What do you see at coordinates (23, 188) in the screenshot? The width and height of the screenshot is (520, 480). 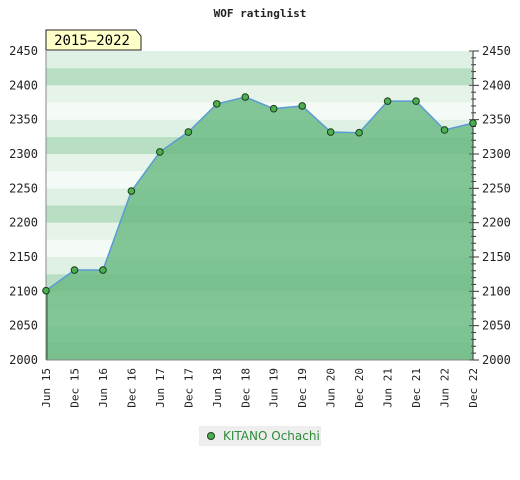 I see `y-tick-label: 2250` at bounding box center [23, 188].